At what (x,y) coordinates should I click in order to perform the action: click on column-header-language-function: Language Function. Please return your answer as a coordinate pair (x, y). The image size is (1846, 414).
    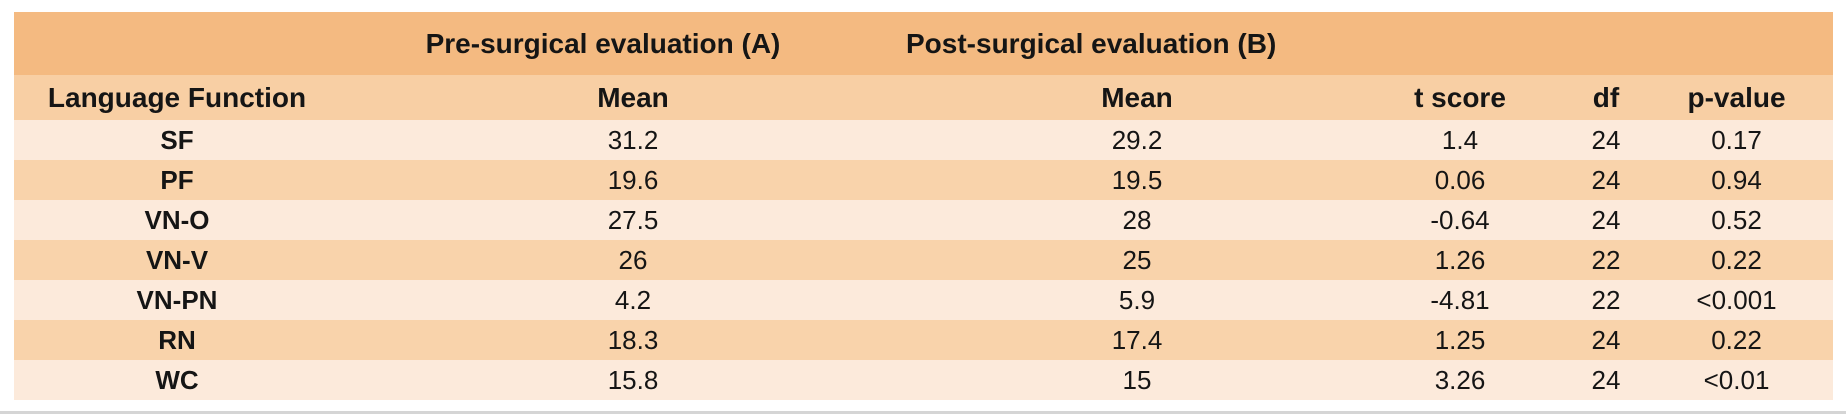
    Looking at the image, I should click on (177, 97).